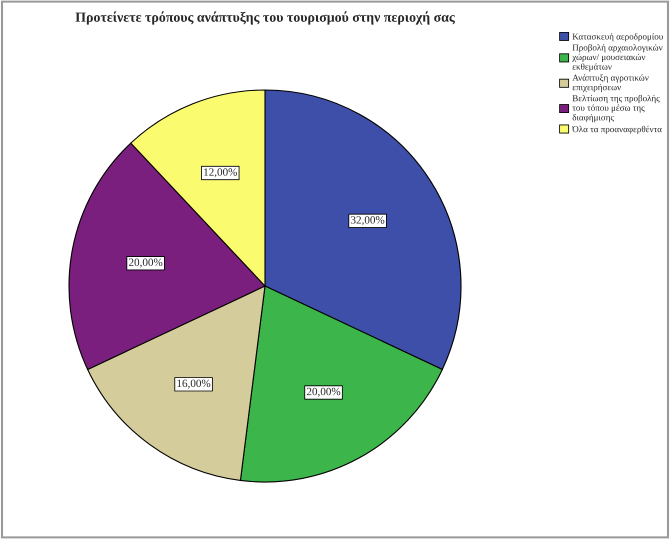  I want to click on legend-label: Κατασκευή αεροδρομίου, so click(617, 37).